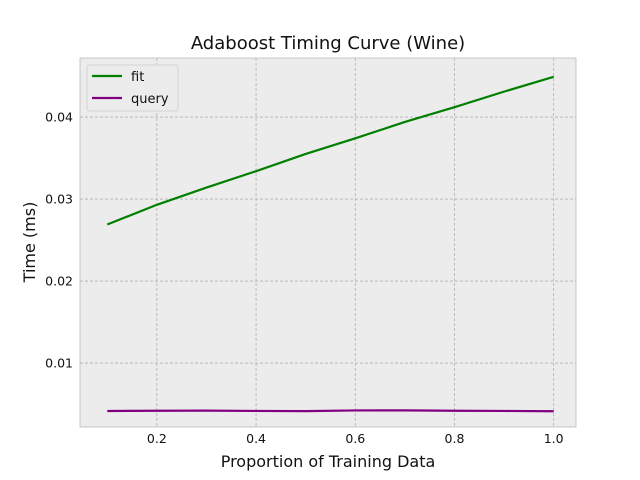 The height and width of the screenshot is (480, 640). What do you see at coordinates (355, 438) in the screenshot?
I see `x-tick-label: 0.6` at bounding box center [355, 438].